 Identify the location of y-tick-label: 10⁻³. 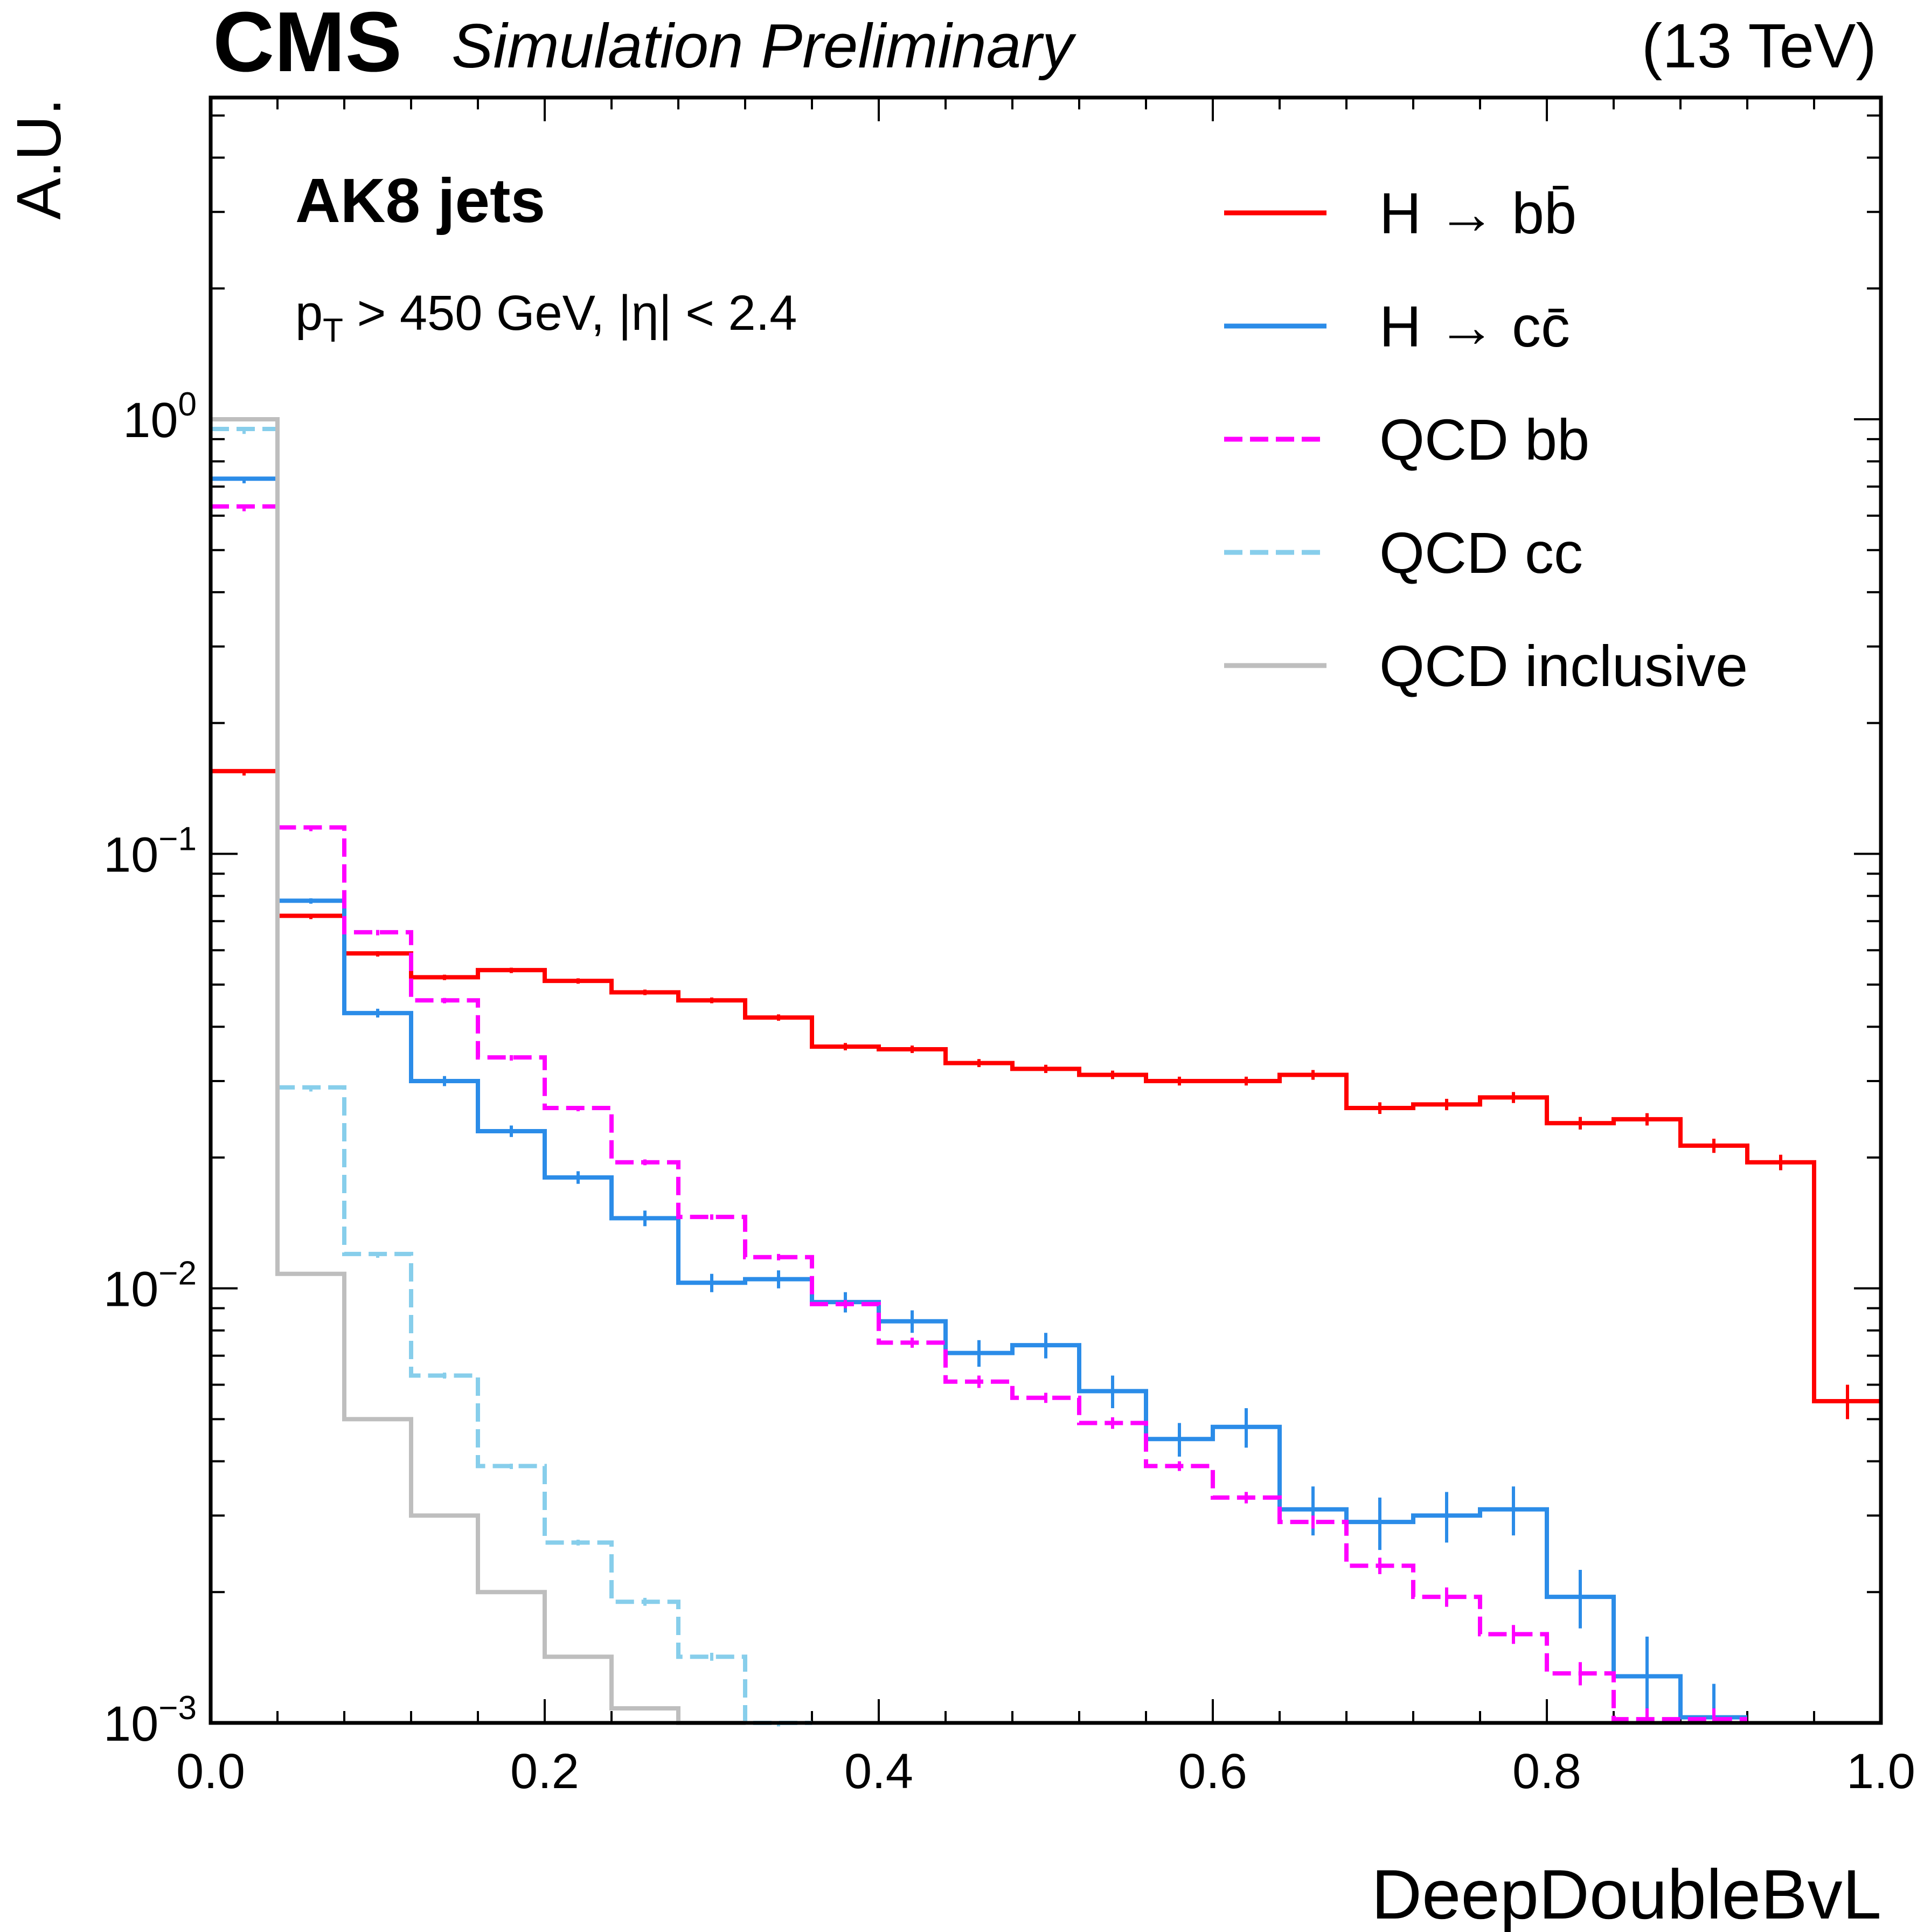
(150, 1720).